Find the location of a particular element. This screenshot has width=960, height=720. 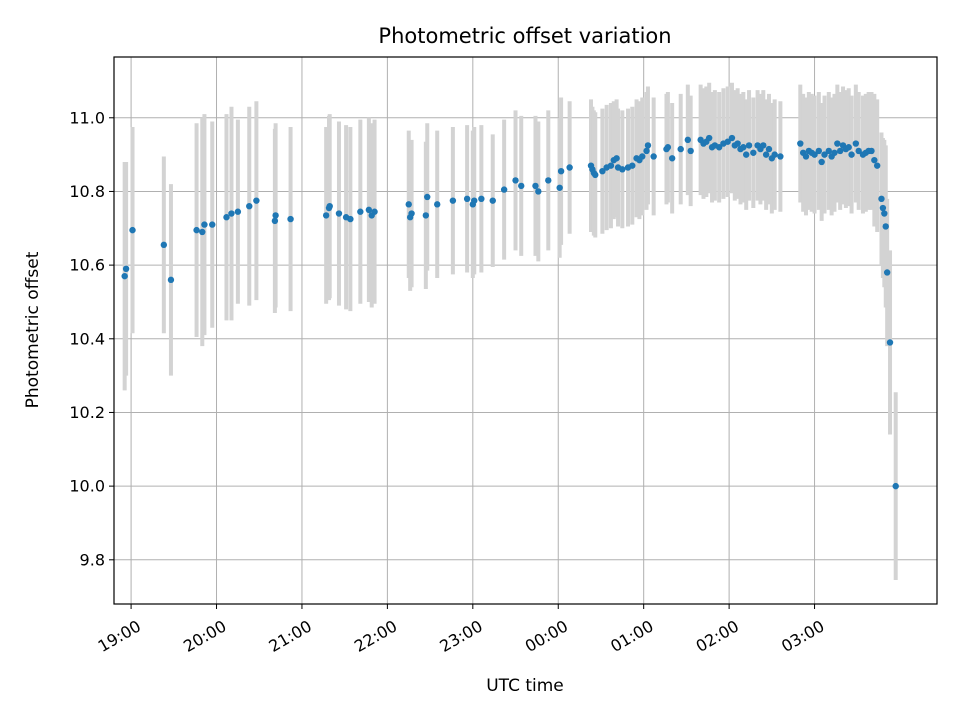

y-tick-label: 11.0 is located at coordinates (87, 117).